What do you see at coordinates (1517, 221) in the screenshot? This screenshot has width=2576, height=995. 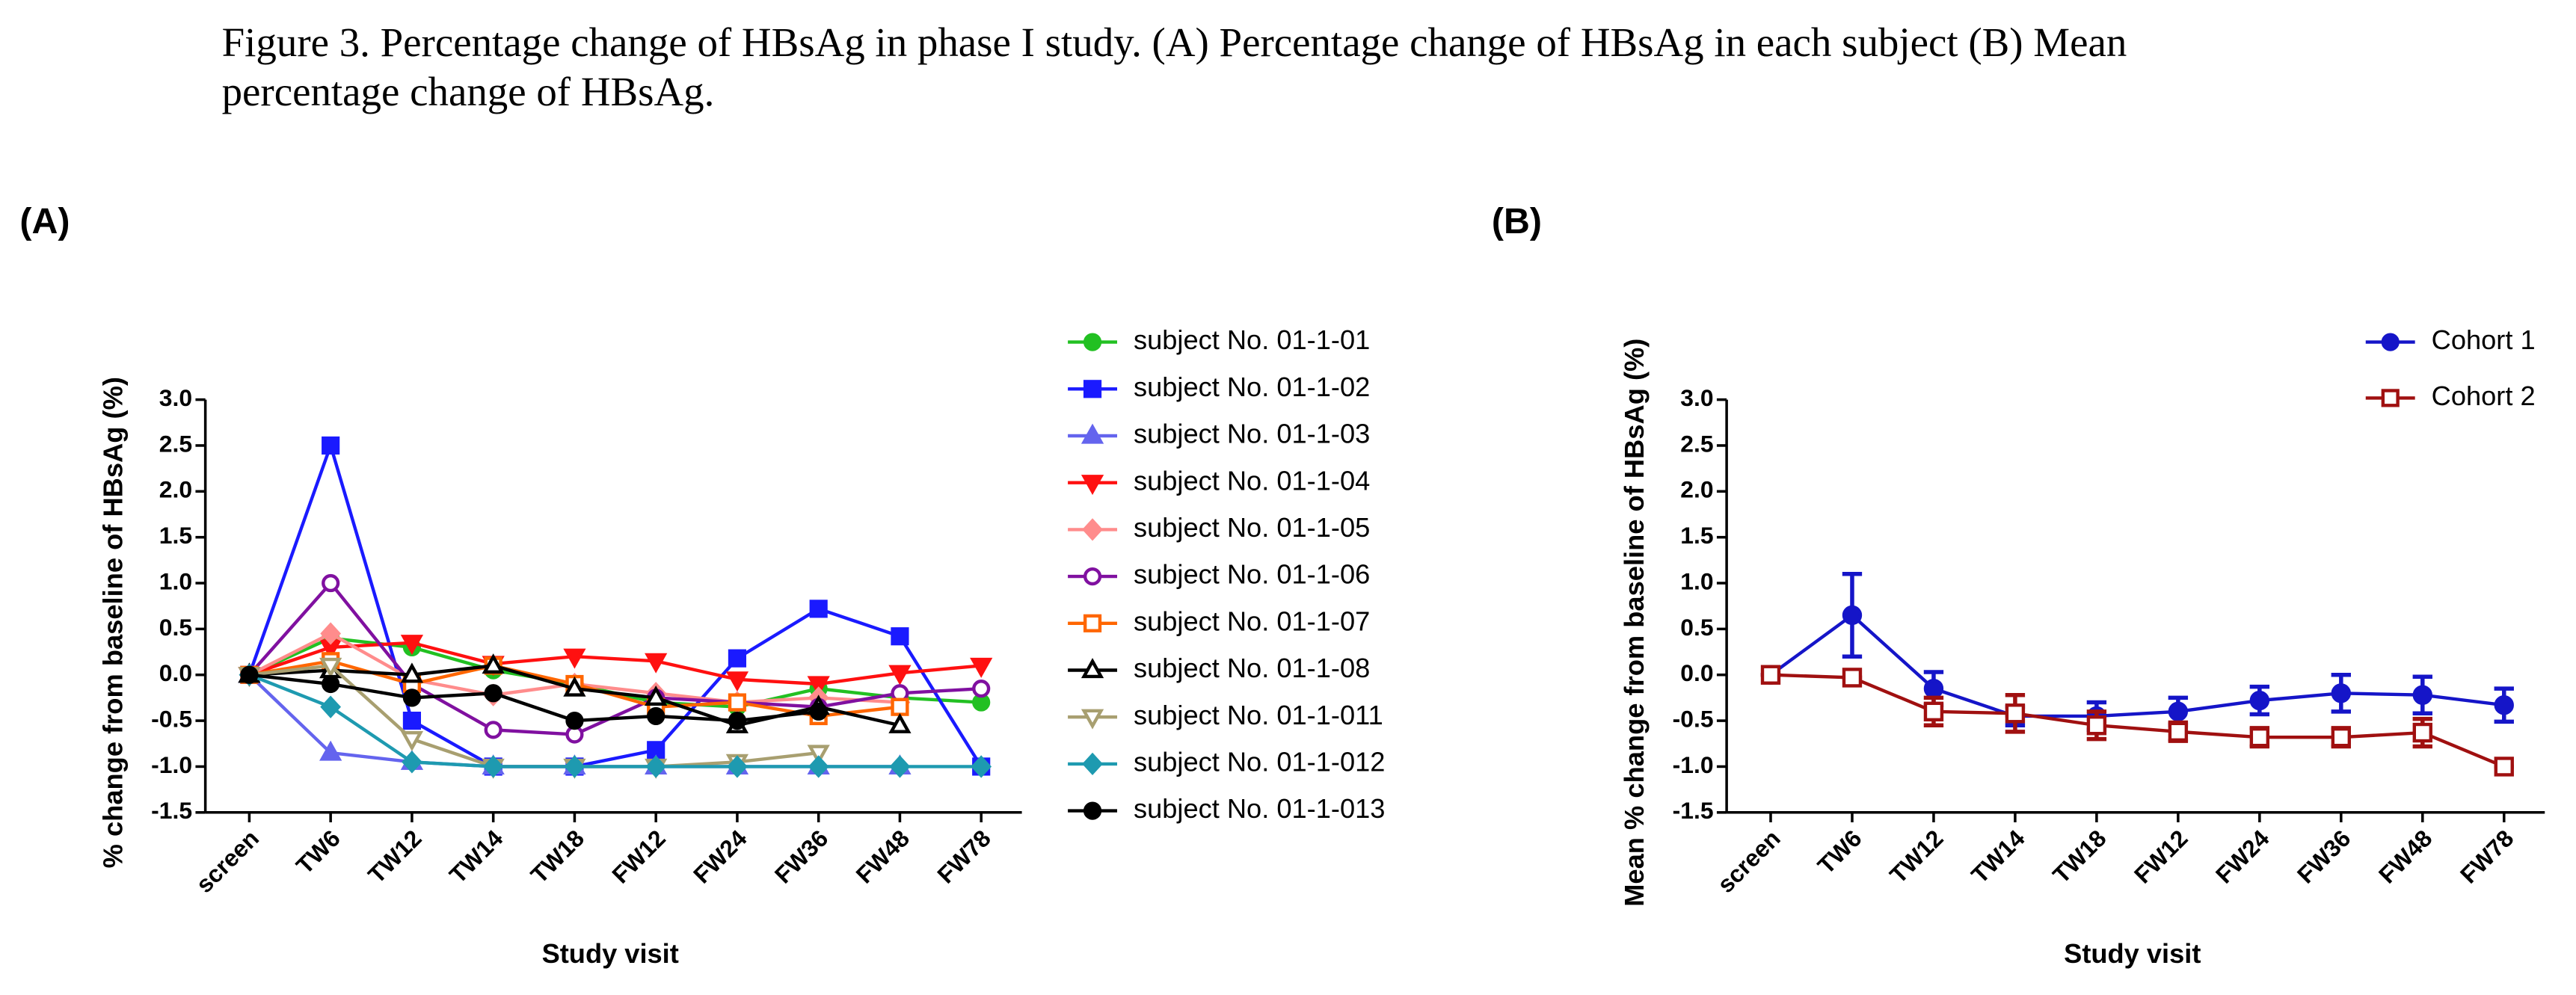 I see `panel-label: (B)` at bounding box center [1517, 221].